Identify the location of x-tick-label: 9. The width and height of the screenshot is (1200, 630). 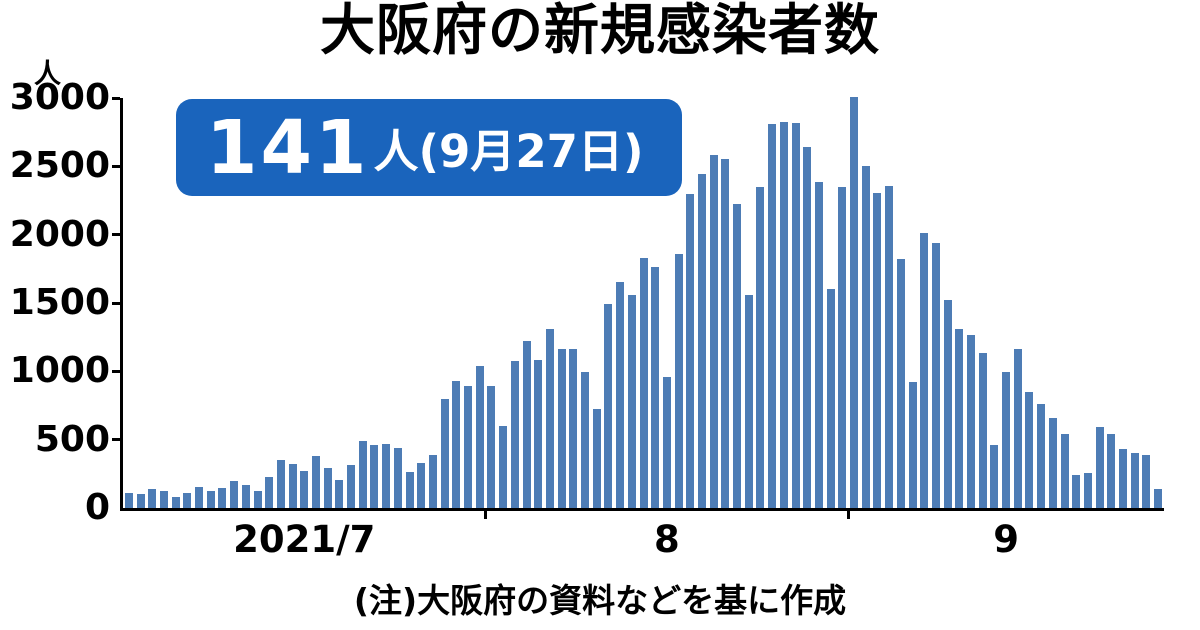
(1006, 539).